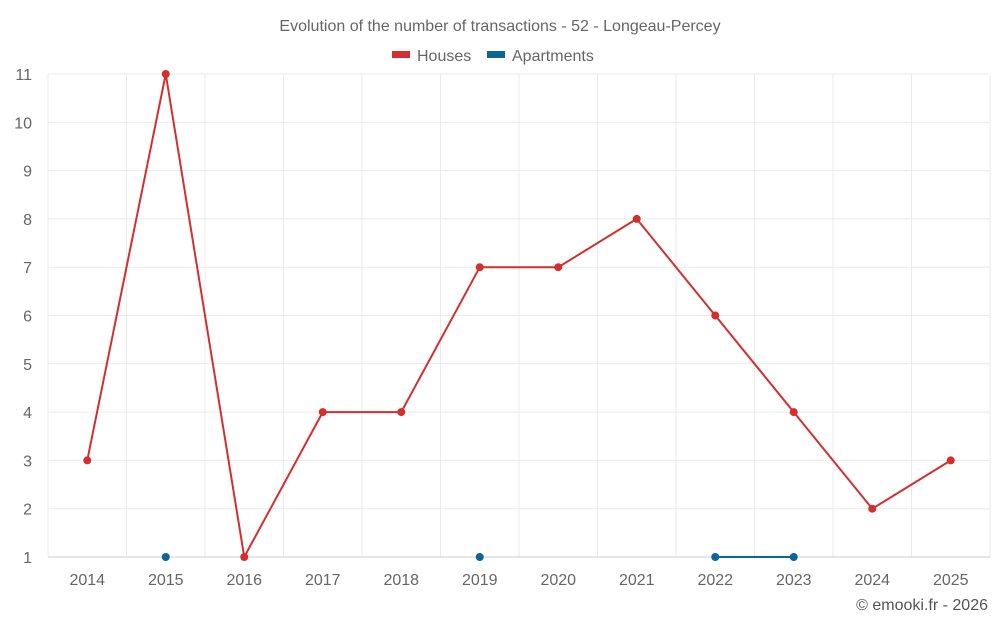  What do you see at coordinates (323, 580) in the screenshot?
I see `x-tick-label: 2017` at bounding box center [323, 580].